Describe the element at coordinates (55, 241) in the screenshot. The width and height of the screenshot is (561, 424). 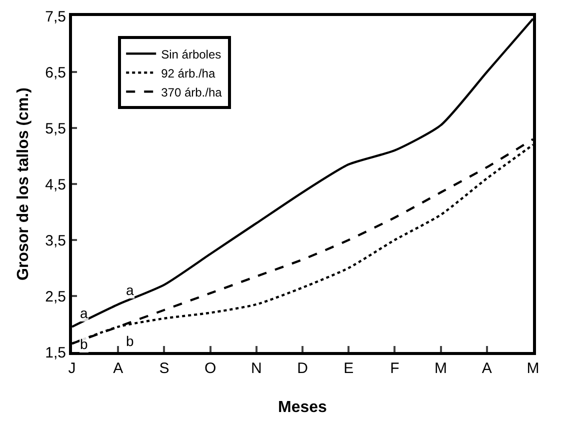
I see `y-tick-label: 3,5` at that location.